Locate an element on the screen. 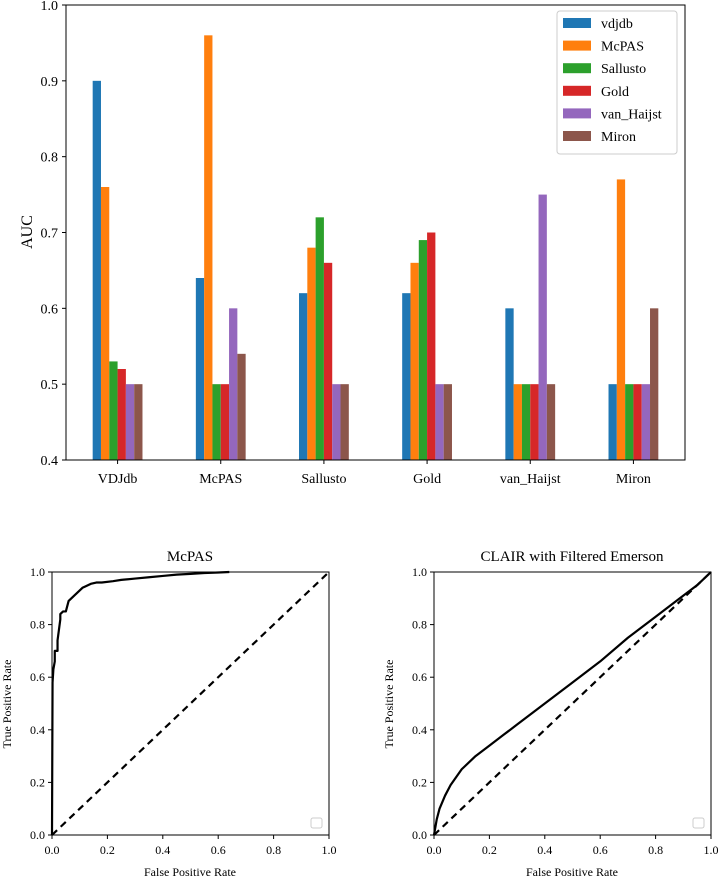 The image size is (720, 881). roc-mcpas-y-label: True Positive Rate is located at coordinates (7, 704).